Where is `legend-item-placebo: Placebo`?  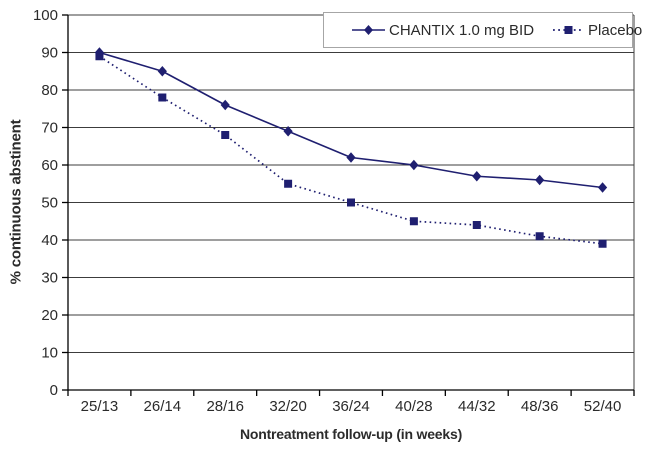 legend-item-placebo: Placebo is located at coordinates (597, 30).